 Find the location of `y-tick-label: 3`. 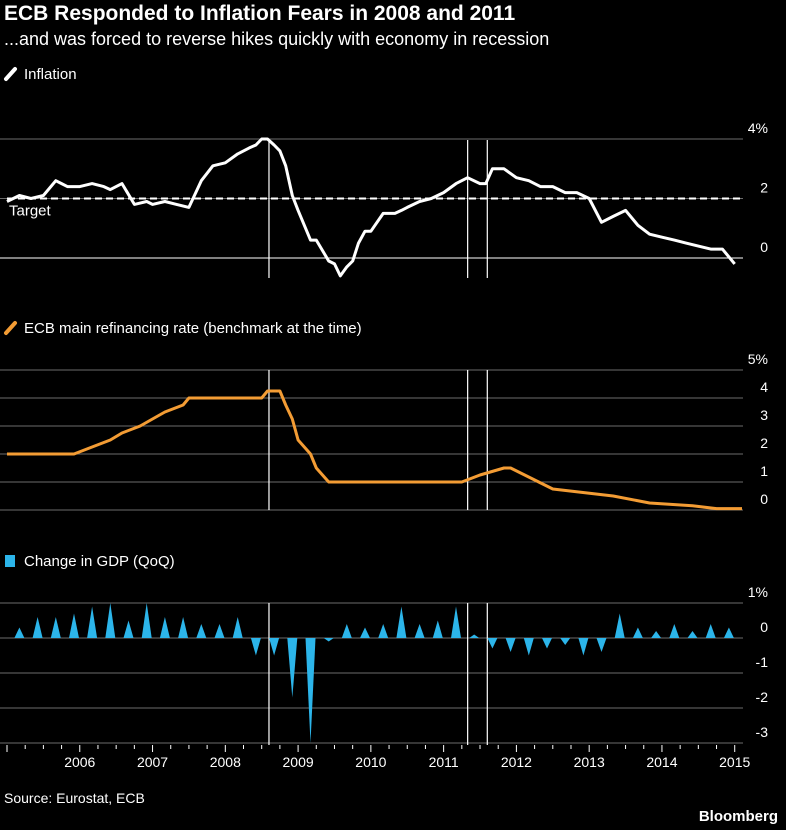

y-tick-label: 3 is located at coordinates (764, 415).